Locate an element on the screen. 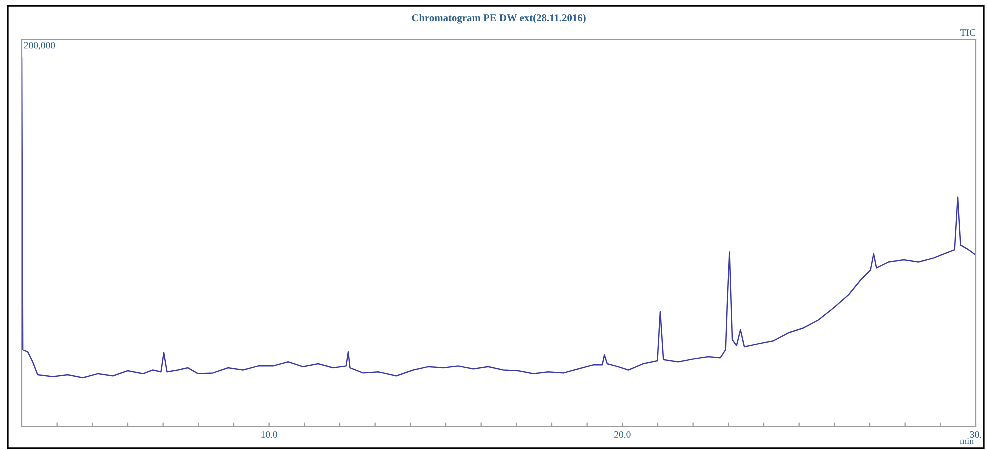 This screenshot has height=450, width=987. text: TIC is located at coordinates (968, 33).